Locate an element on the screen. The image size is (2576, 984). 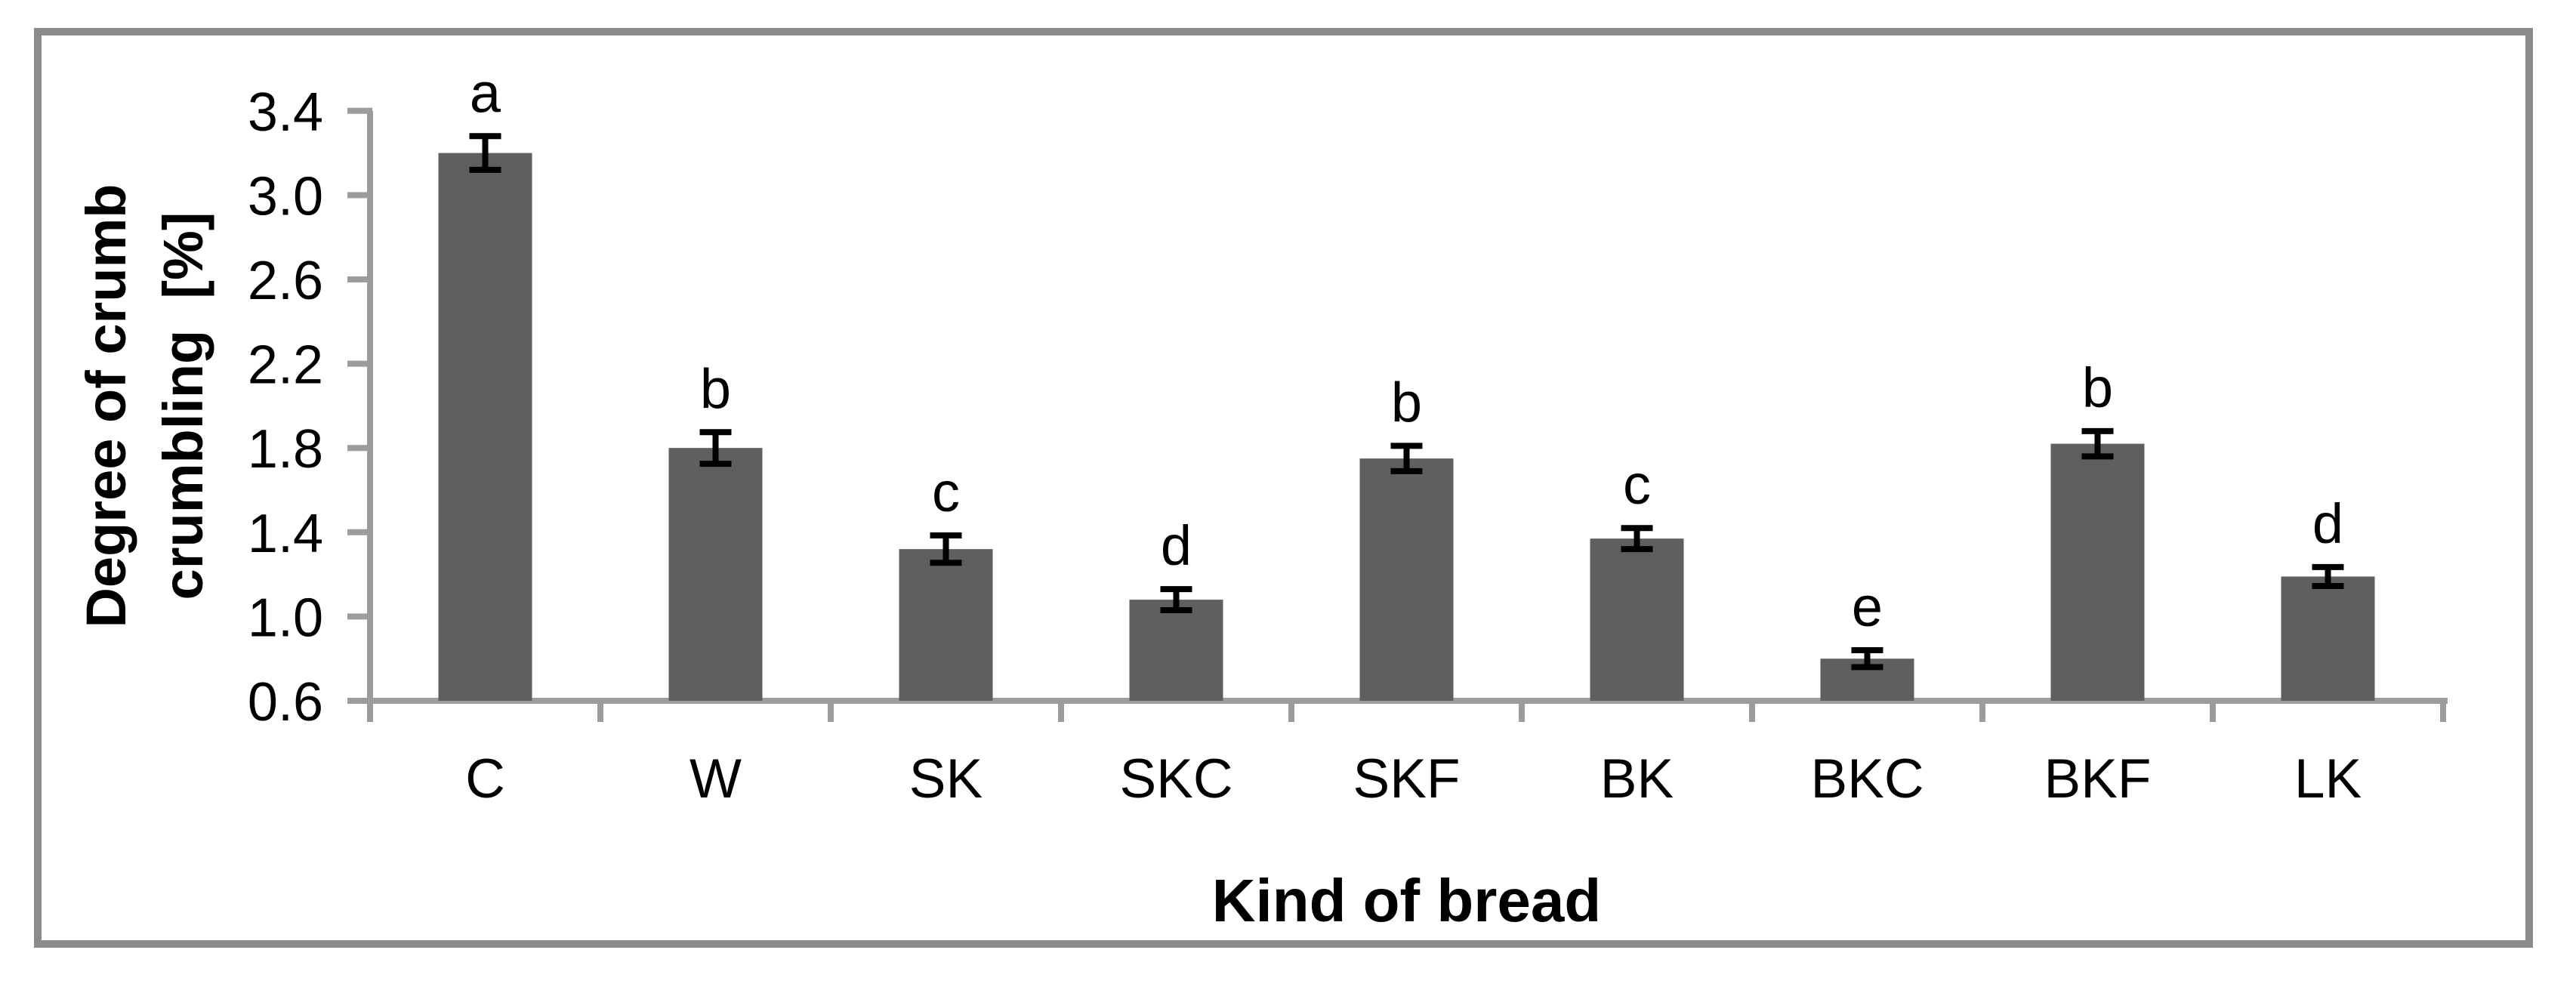
y-axis-tick-label: 1.4 is located at coordinates (285, 534).